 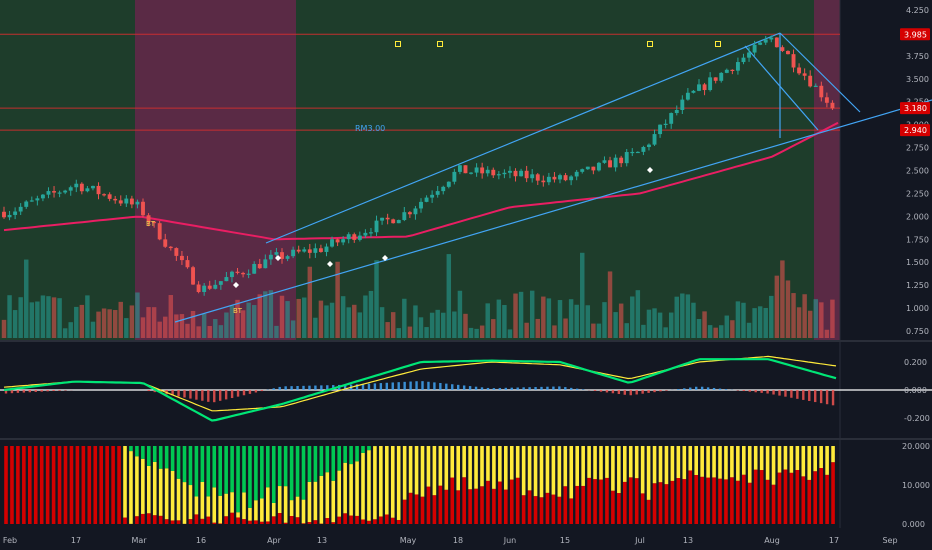 I want to click on time-tick-label: Apr, so click(x=274, y=540).